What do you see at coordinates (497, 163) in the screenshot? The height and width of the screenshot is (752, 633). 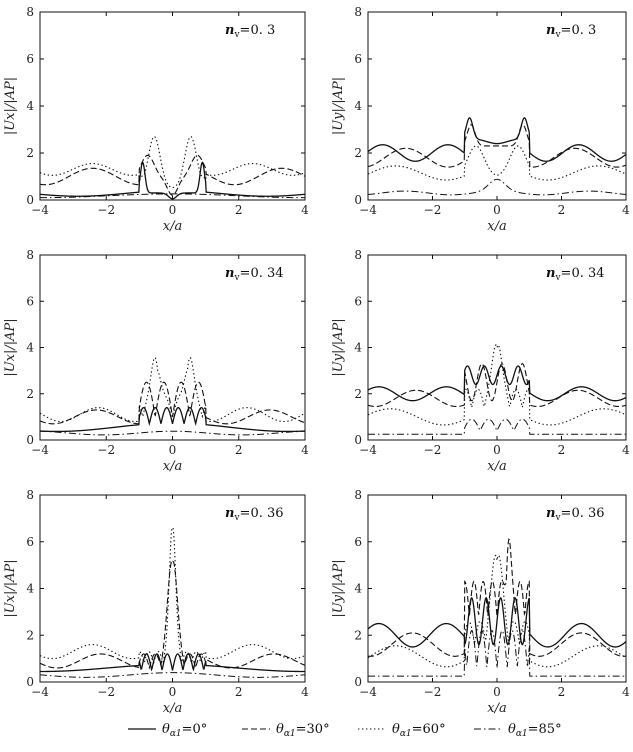 I see `p2-series-dotted` at bounding box center [497, 163].